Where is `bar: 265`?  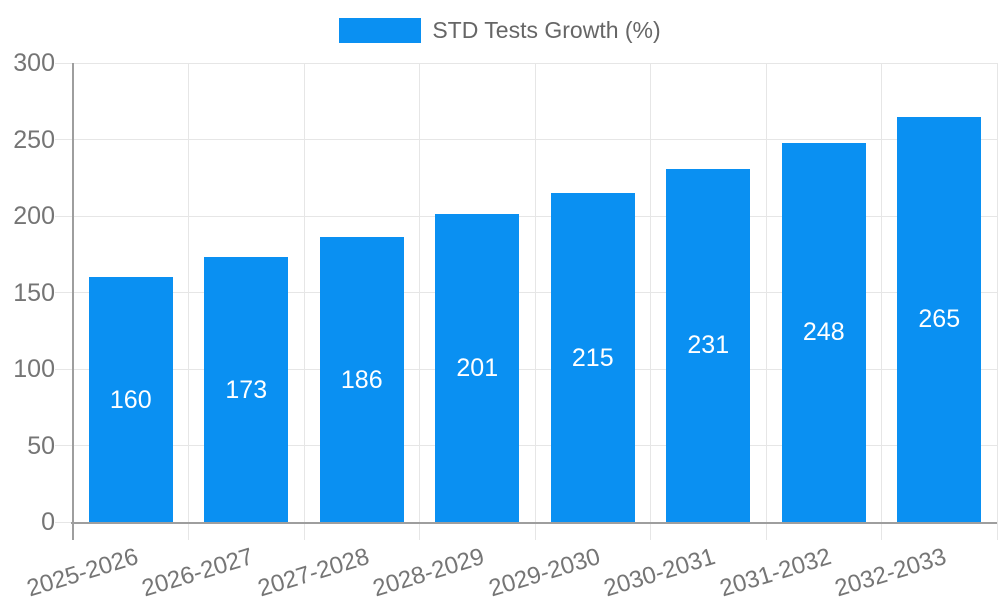 bar: 265 is located at coordinates (939, 319).